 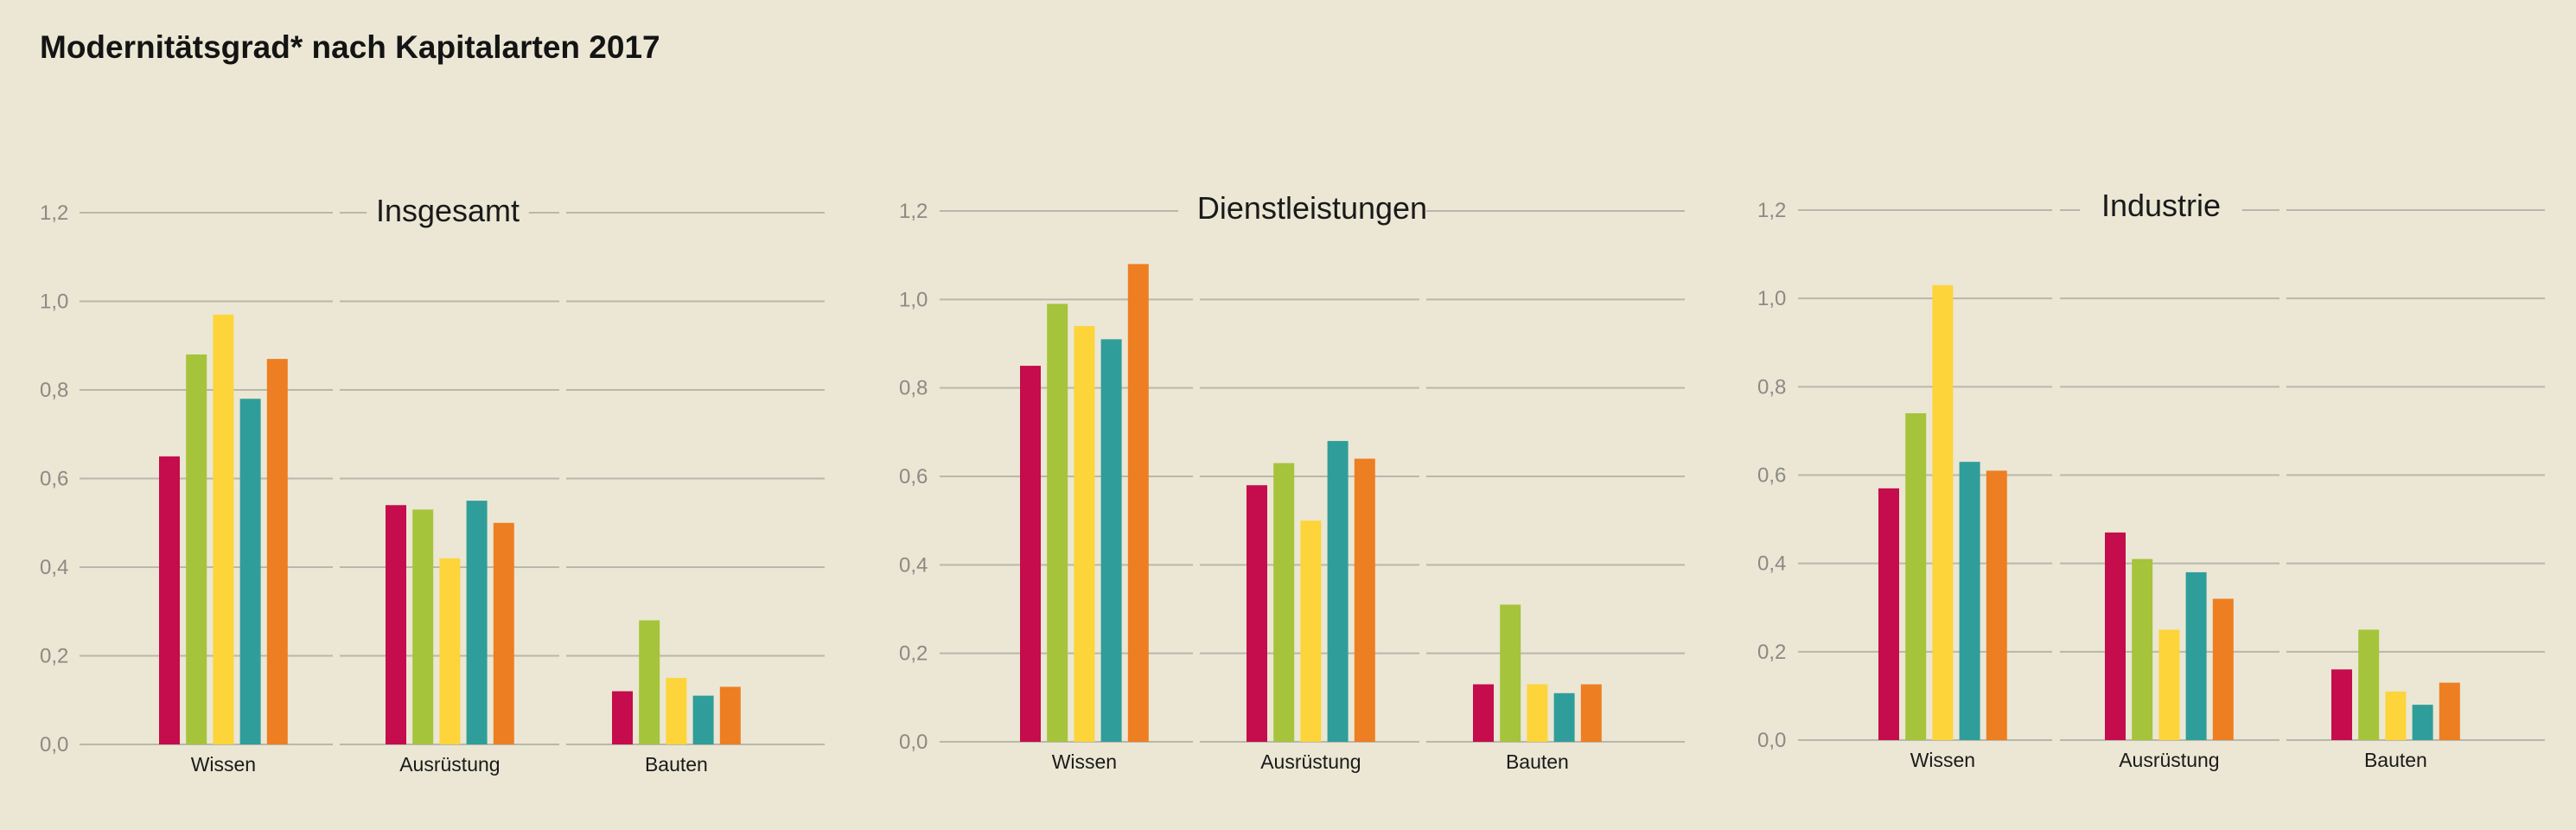 What do you see at coordinates (448, 210) in the screenshot?
I see `chart-title: Insgesamt` at bounding box center [448, 210].